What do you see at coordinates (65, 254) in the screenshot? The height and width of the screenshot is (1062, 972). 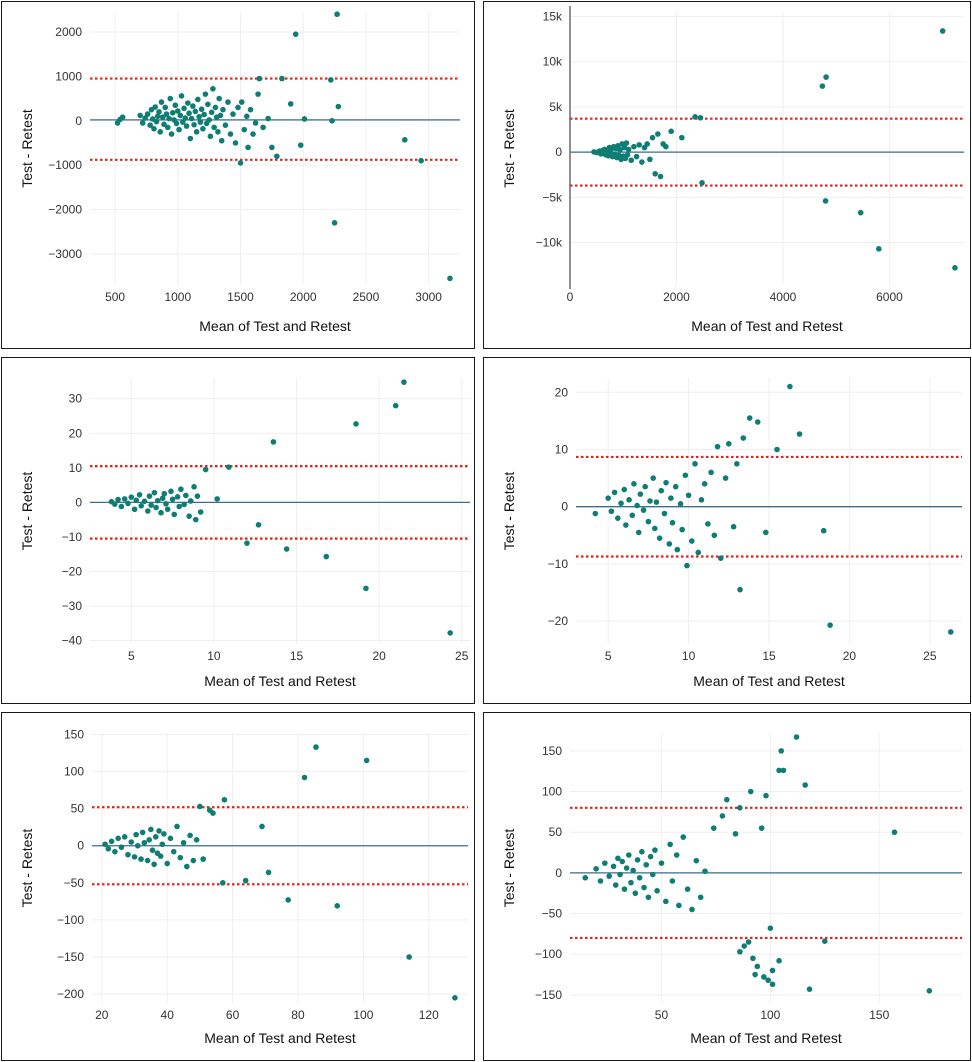 I see `y-tick-label: −3000` at bounding box center [65, 254].